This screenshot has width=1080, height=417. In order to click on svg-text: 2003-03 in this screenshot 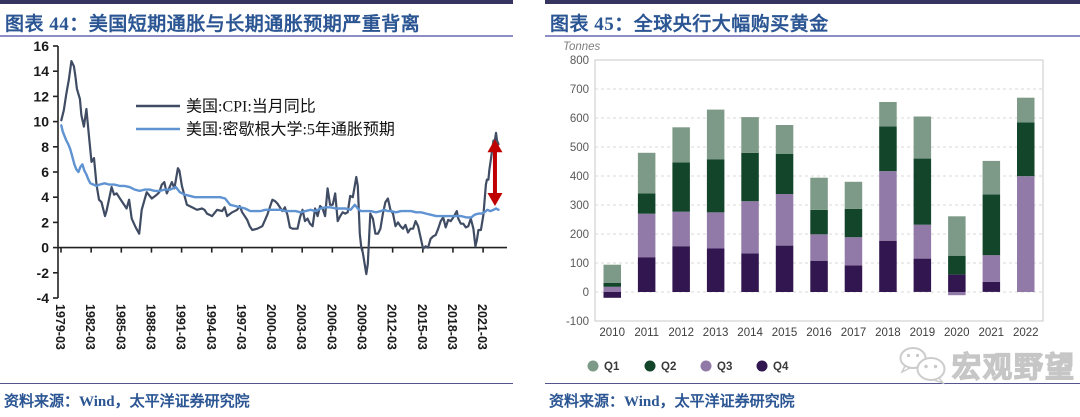, I will do `click(301, 327)`.